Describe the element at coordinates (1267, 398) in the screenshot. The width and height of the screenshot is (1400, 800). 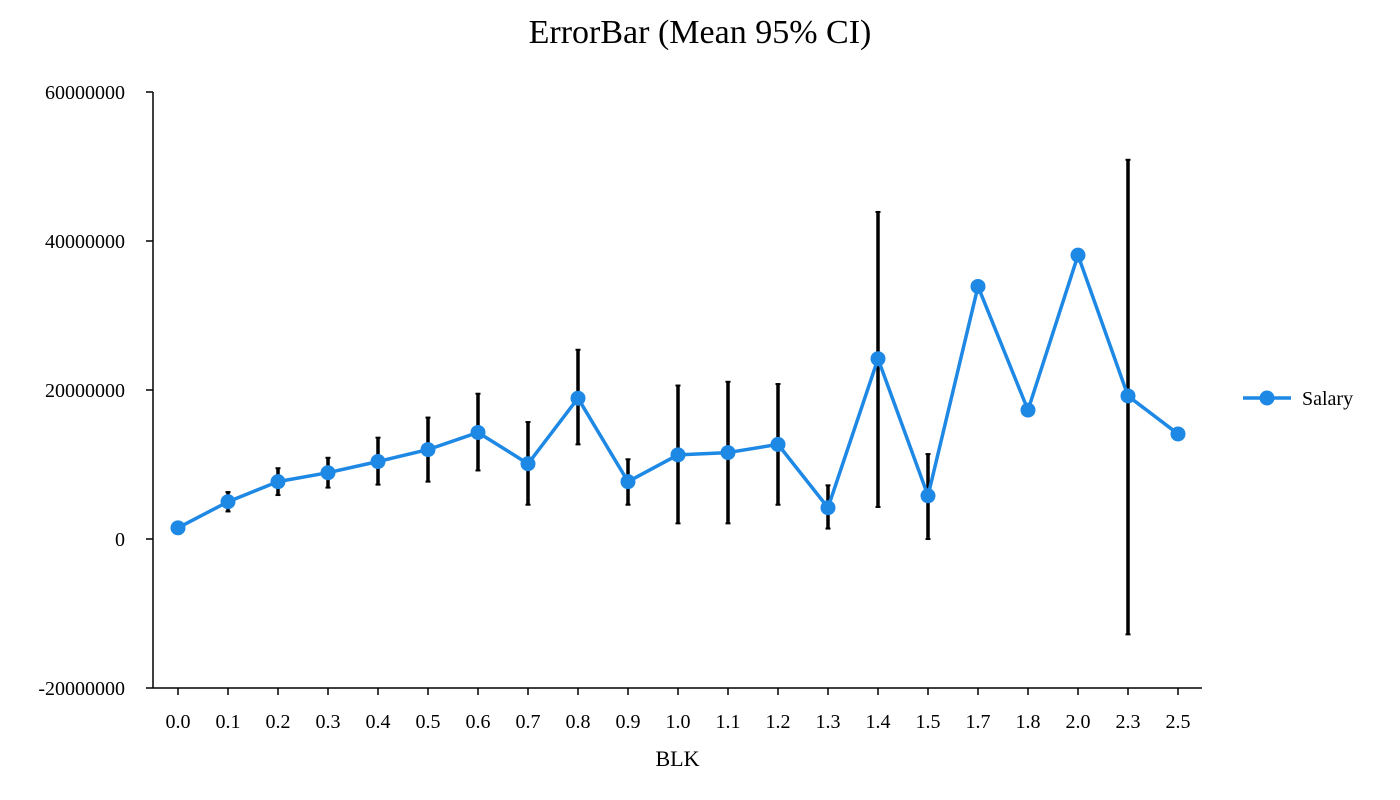
I see `legend-marker` at that location.